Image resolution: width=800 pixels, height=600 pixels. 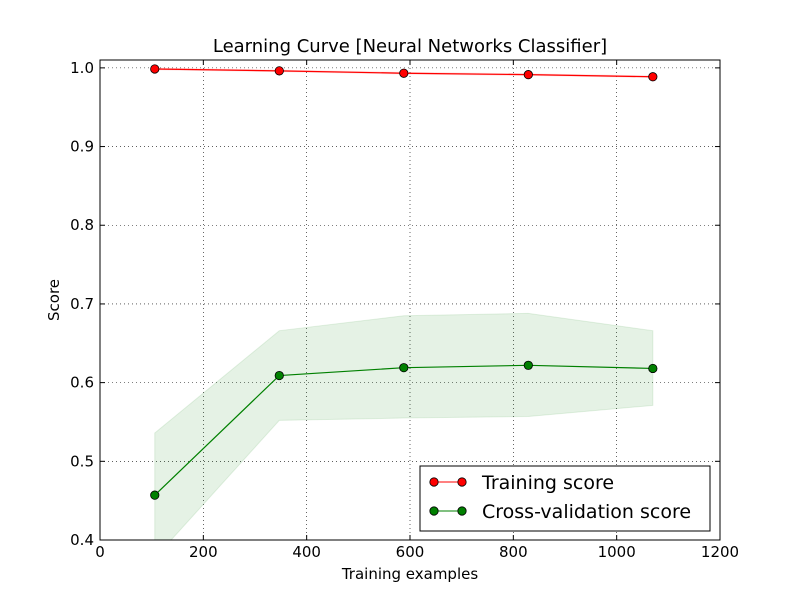 What do you see at coordinates (82, 147) in the screenshot?
I see `y-tick-label: 0.9` at bounding box center [82, 147].